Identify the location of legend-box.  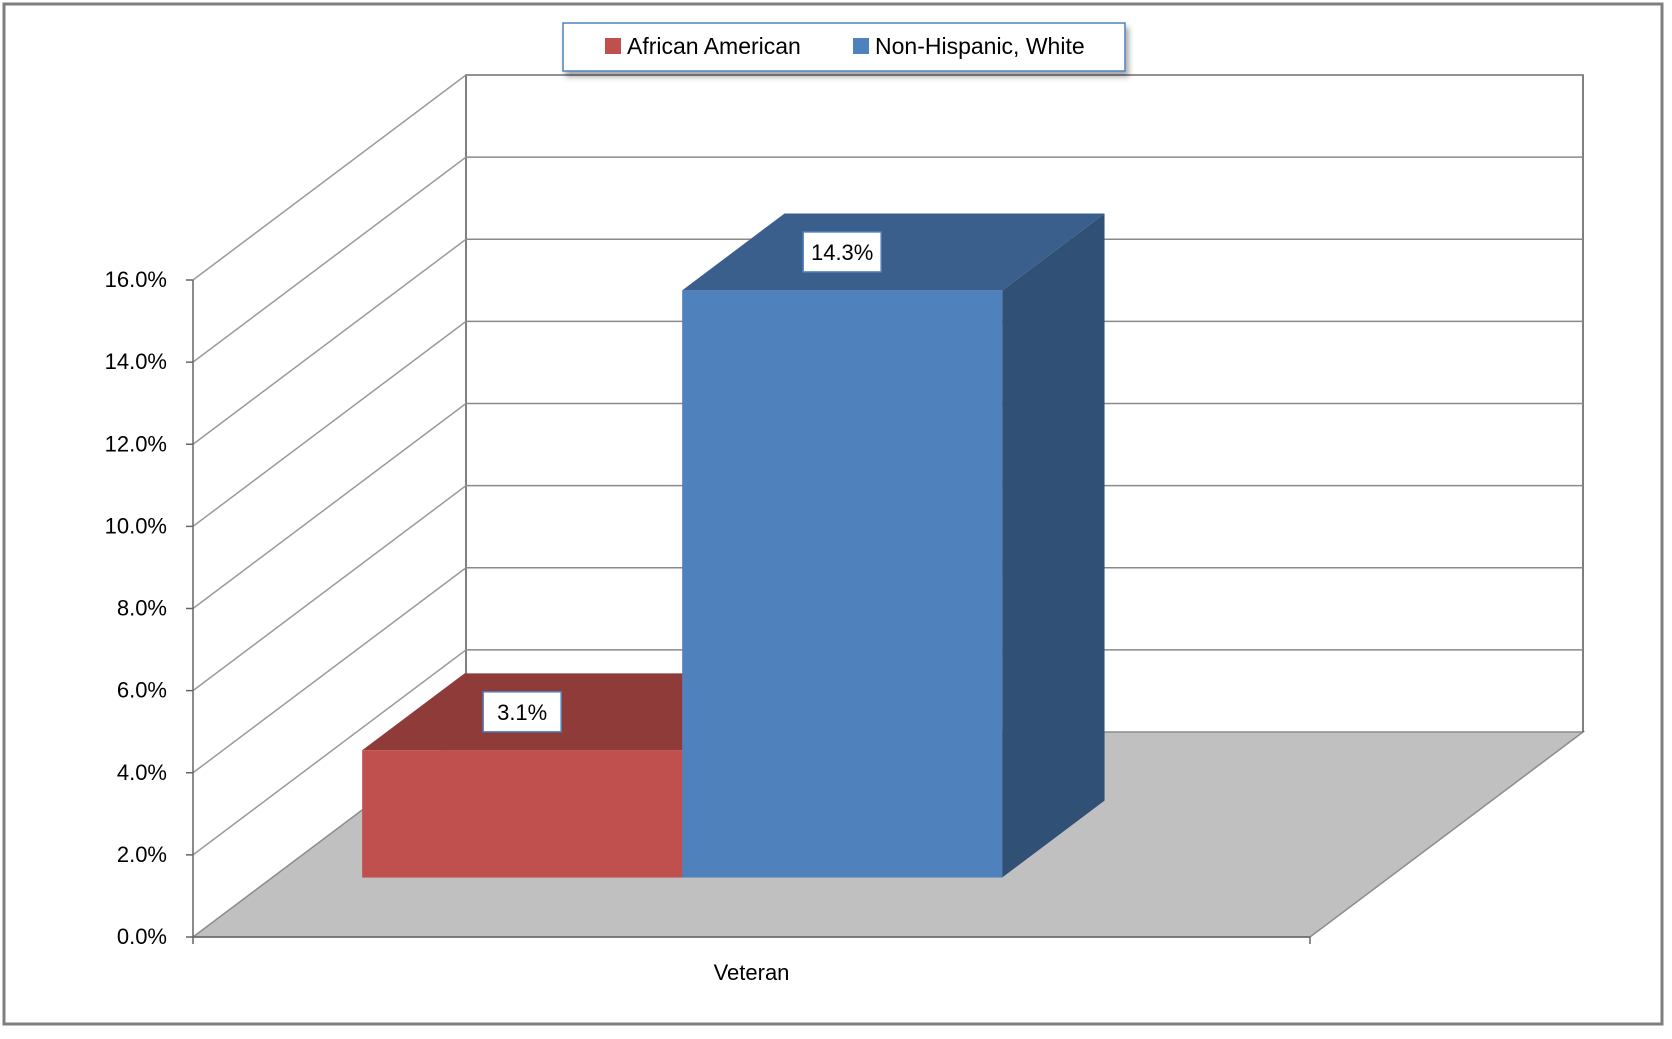
(844, 47).